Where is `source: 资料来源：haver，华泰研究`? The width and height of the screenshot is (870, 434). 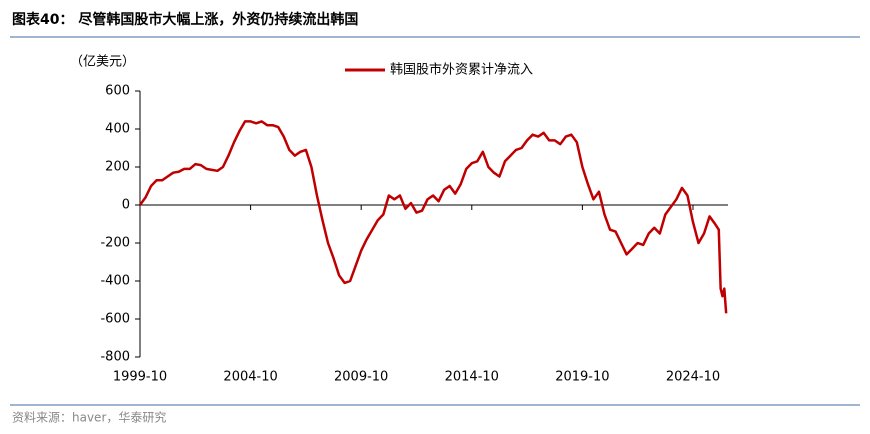 source: 资料来源：haver，华泰研究 is located at coordinates (89, 417).